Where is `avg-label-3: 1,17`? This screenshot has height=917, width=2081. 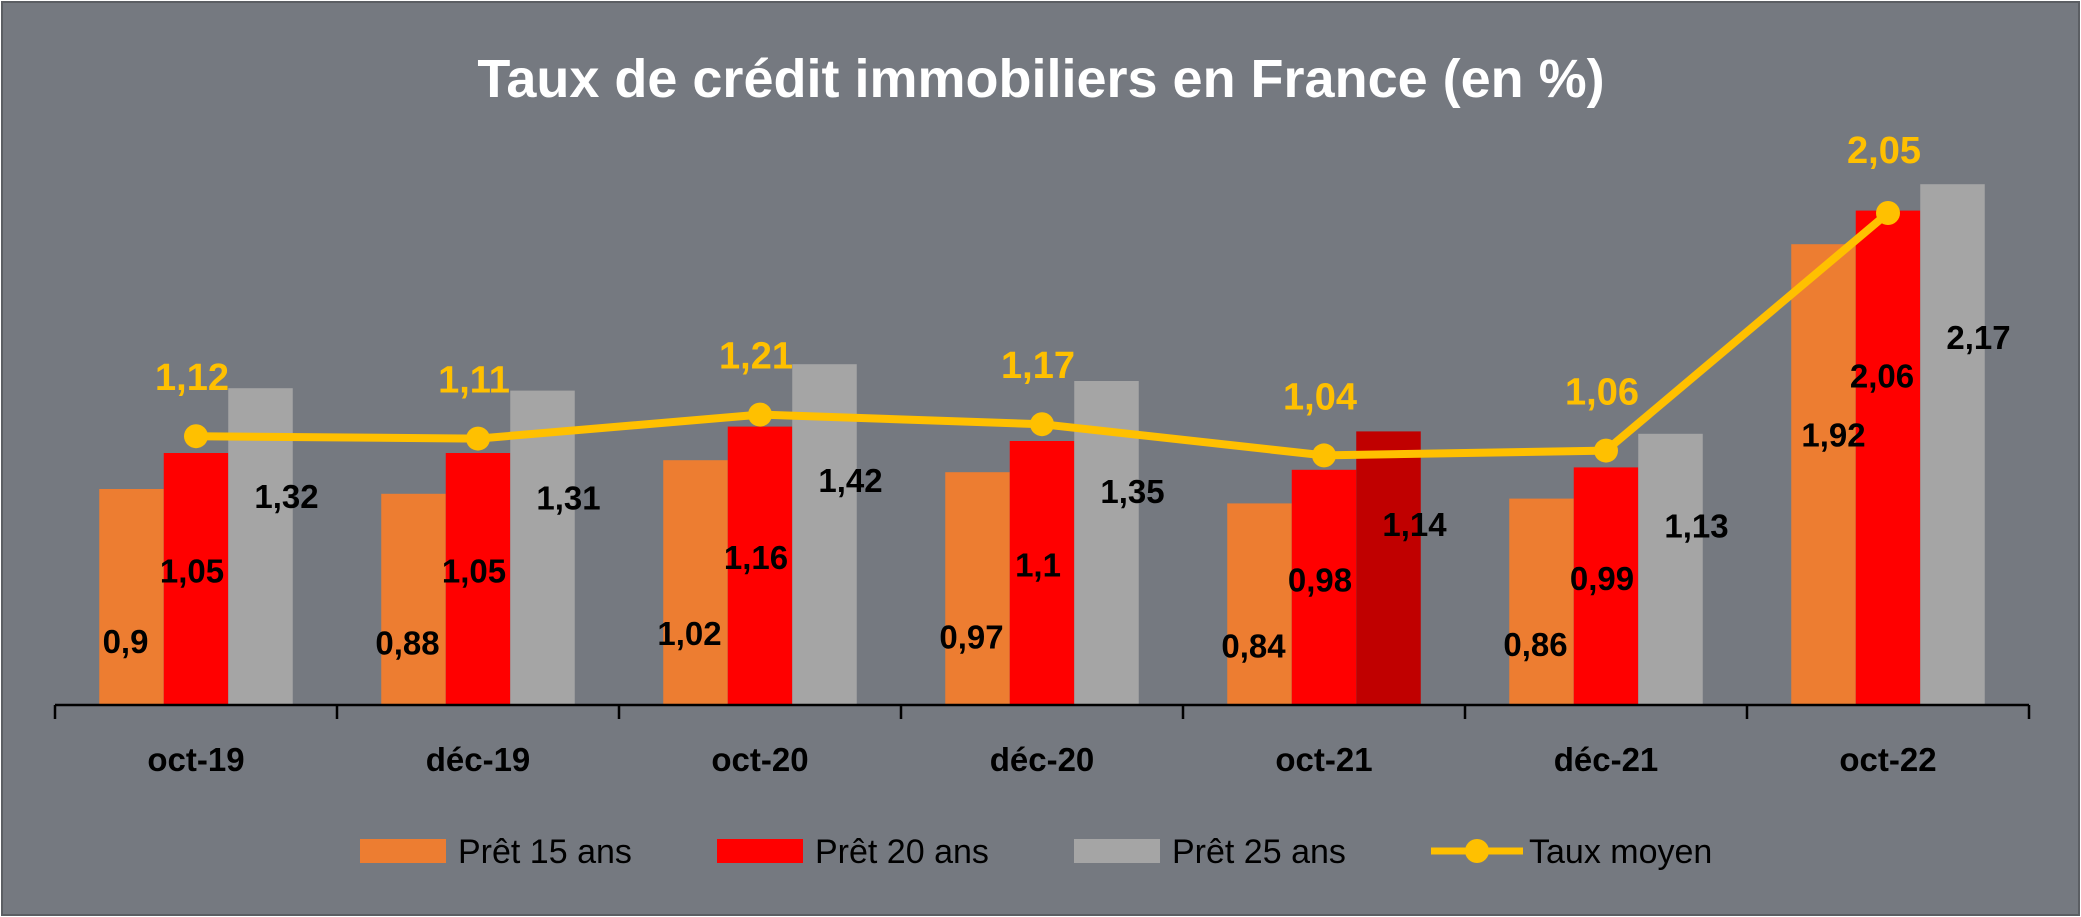
avg-label-3: 1,17 is located at coordinates (1038, 366).